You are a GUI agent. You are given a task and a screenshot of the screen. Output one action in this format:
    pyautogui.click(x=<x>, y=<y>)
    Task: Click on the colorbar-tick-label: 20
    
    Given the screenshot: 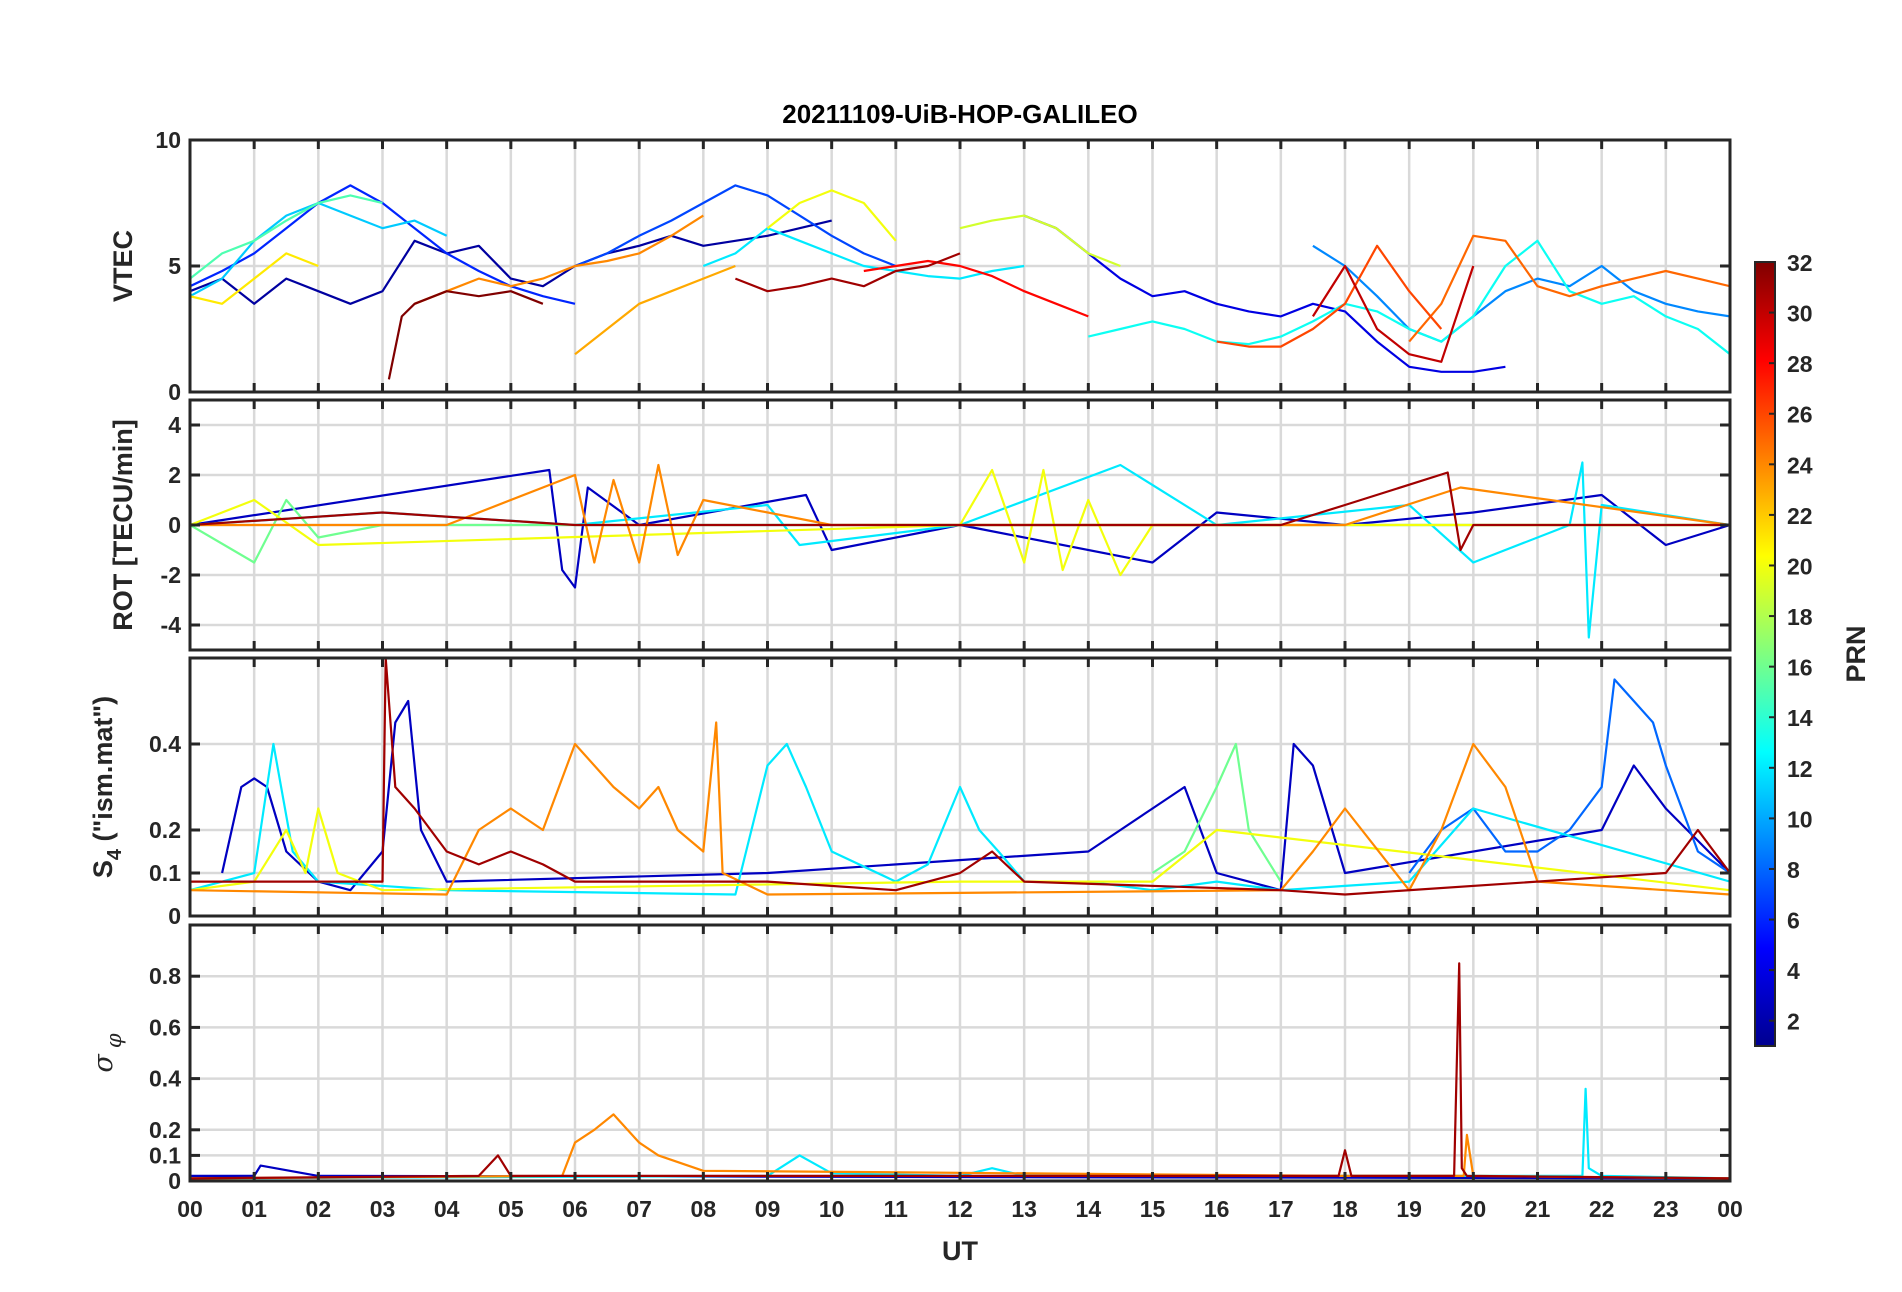 What is the action you would take?
    pyautogui.click(x=1800, y=566)
    